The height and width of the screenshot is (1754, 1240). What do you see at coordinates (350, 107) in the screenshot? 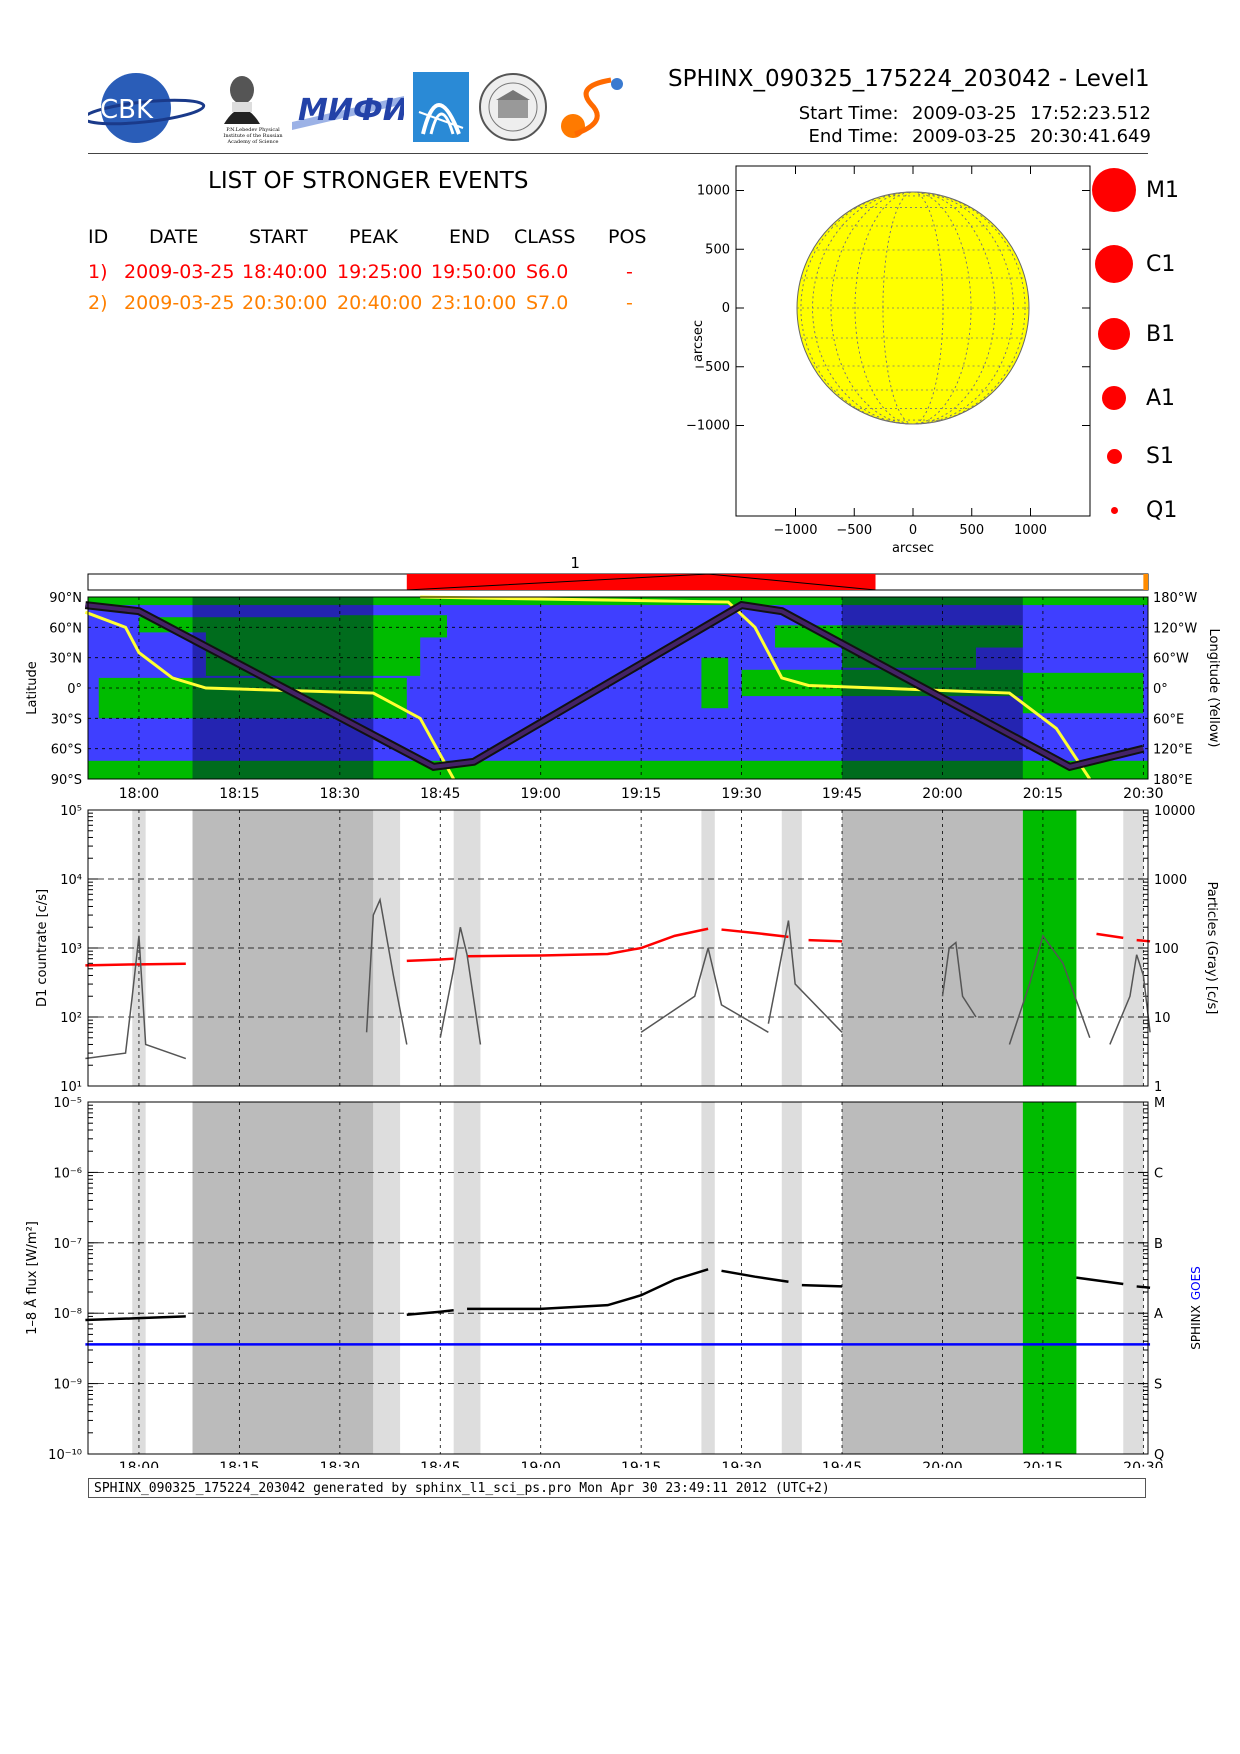
I see `mifi-logo: МИФИ` at bounding box center [350, 107].